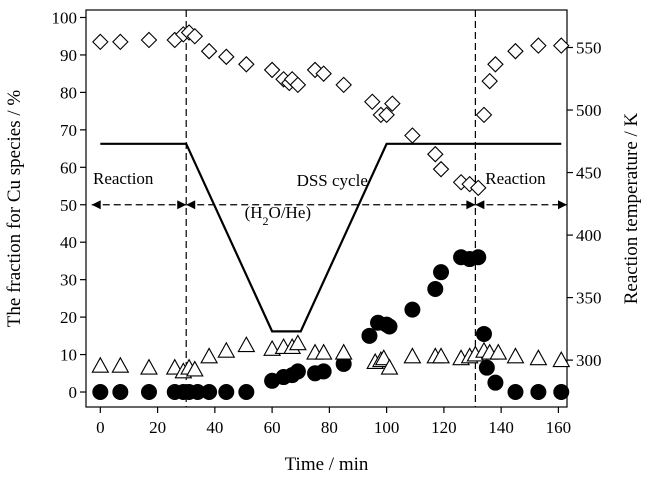 Image resolution: width=650 pixels, height=479 pixels. I want to click on y2-tick-label: 550, so click(589, 48).